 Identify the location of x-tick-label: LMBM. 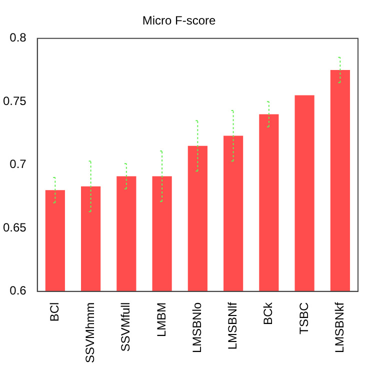
(161, 319).